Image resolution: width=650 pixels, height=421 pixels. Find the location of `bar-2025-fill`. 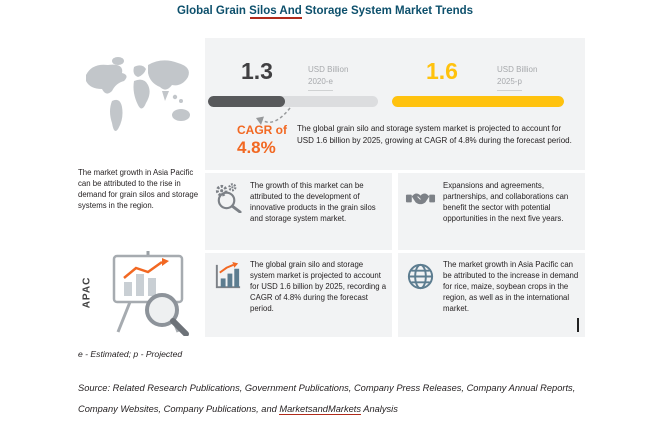

bar-2025-fill is located at coordinates (478, 101).